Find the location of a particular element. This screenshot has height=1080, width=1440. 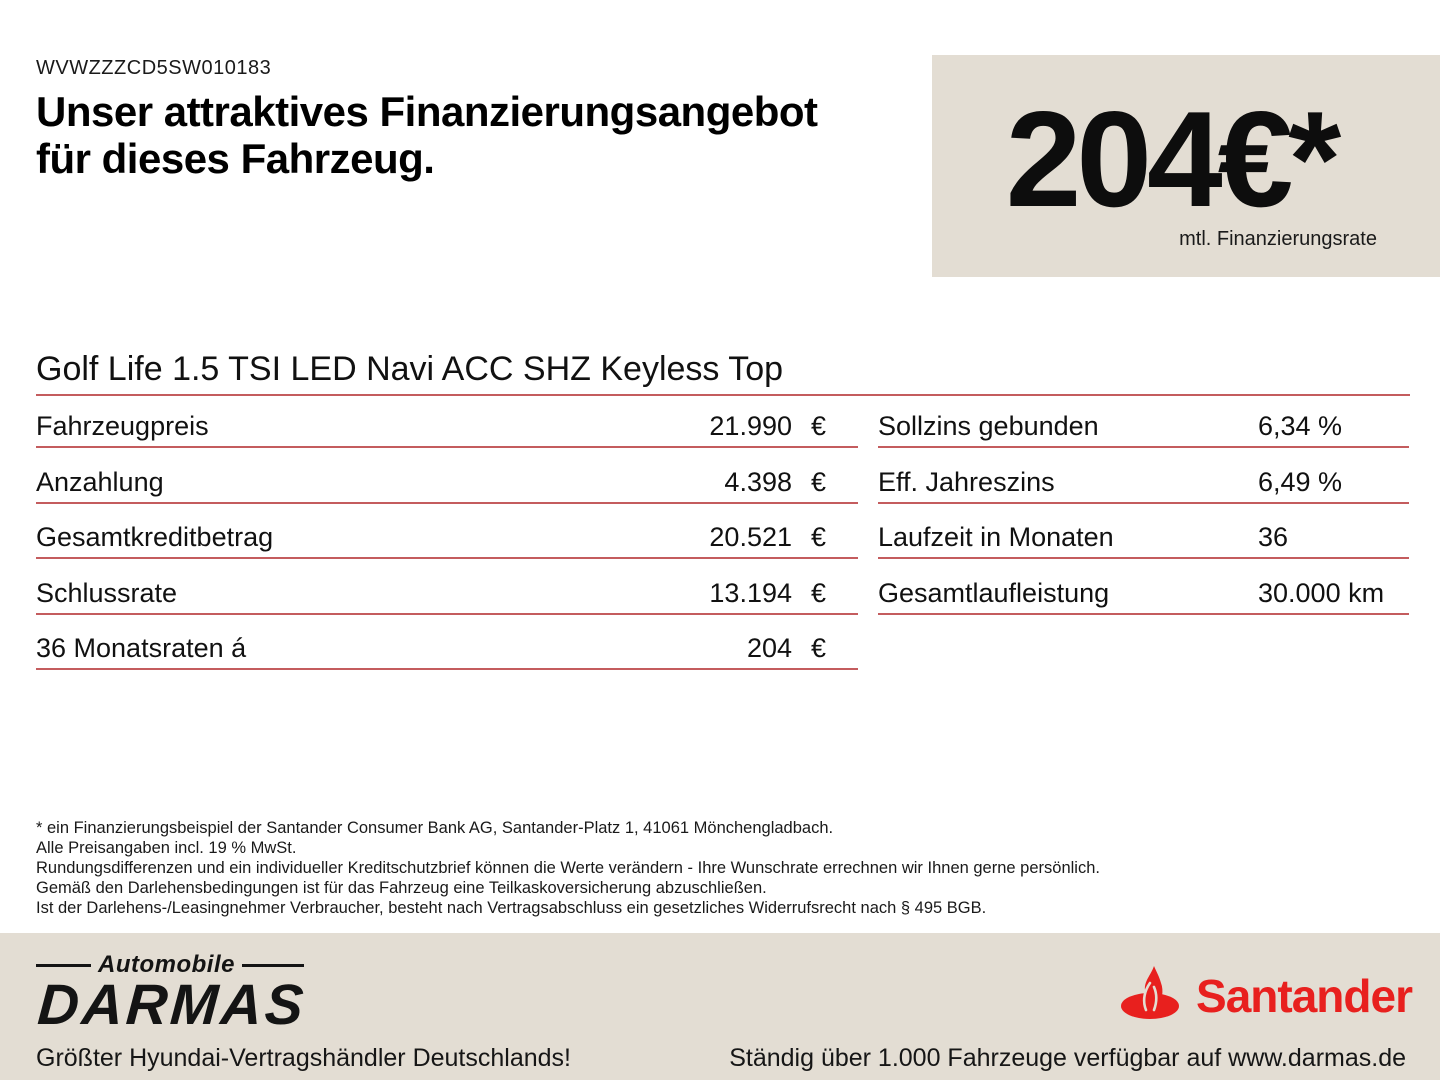

row-label: Fahrzeugpreis is located at coordinates (122, 426).